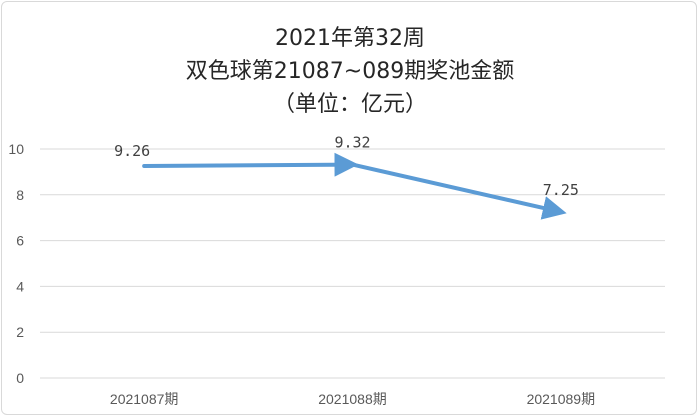  I want to click on data-labels: 9.26 9.32 7.25, so click(346, 166).